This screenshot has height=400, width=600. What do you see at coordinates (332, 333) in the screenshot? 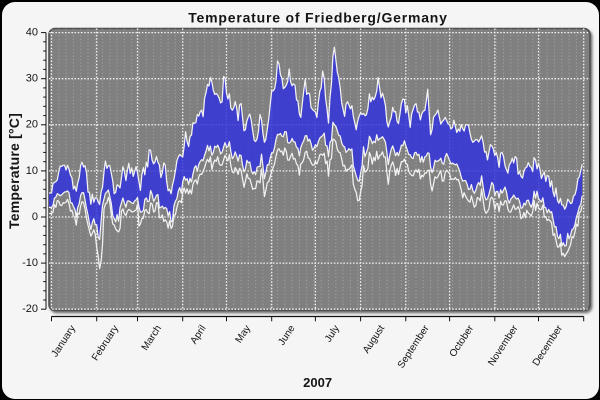
I see `svg-text: July` at bounding box center [332, 333].